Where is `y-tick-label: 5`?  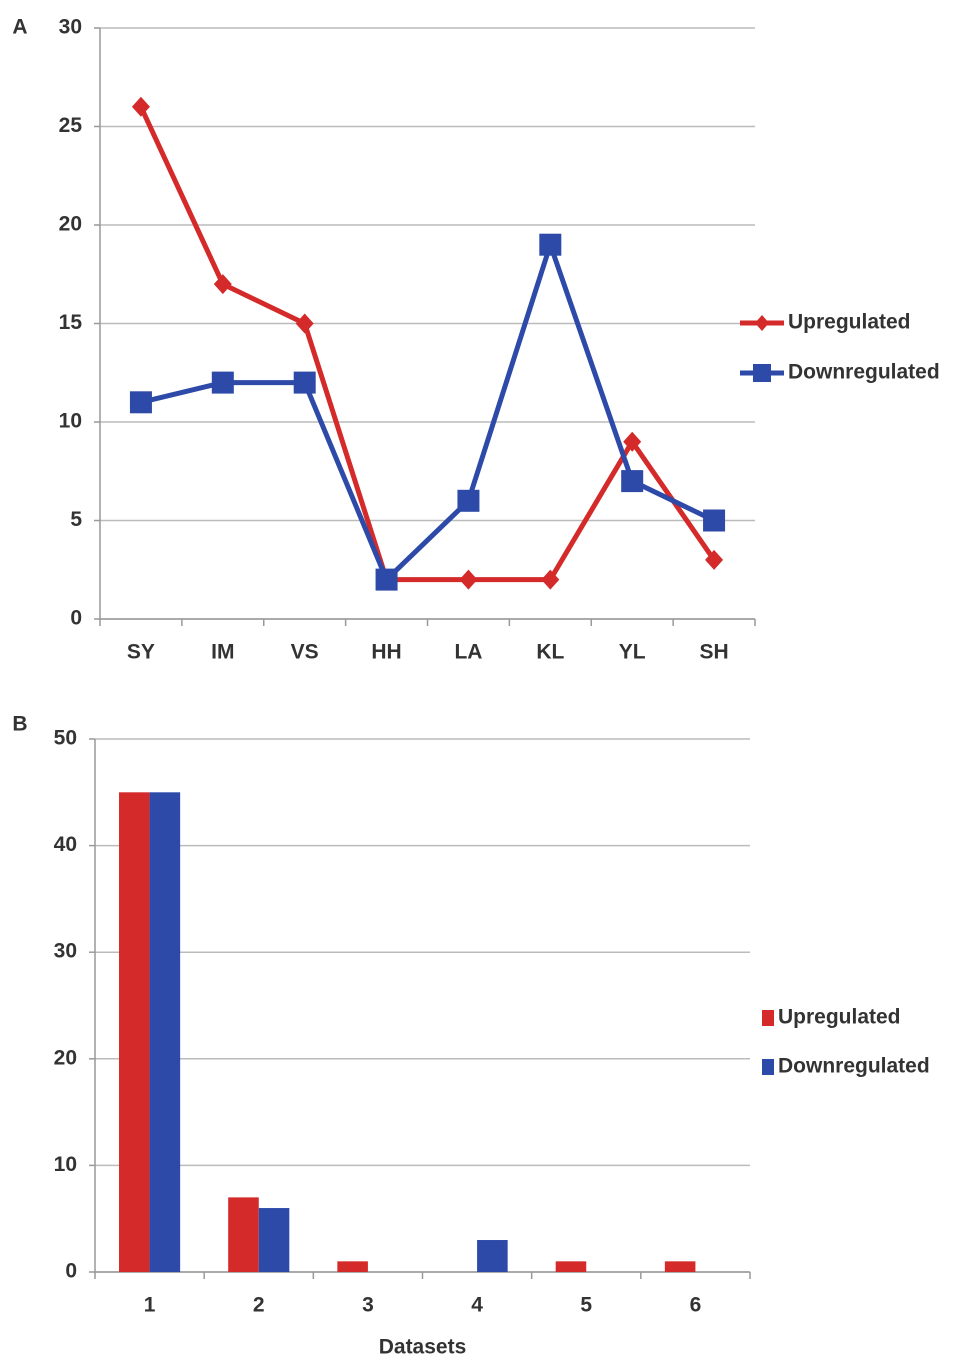 y-tick-label: 5 is located at coordinates (76, 519).